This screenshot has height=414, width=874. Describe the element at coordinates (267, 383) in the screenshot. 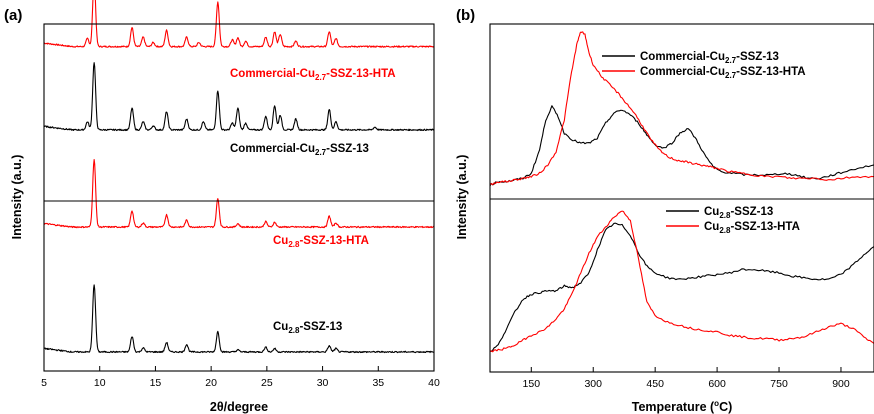

I see `panel-a-x-tick-label: 25` at that location.